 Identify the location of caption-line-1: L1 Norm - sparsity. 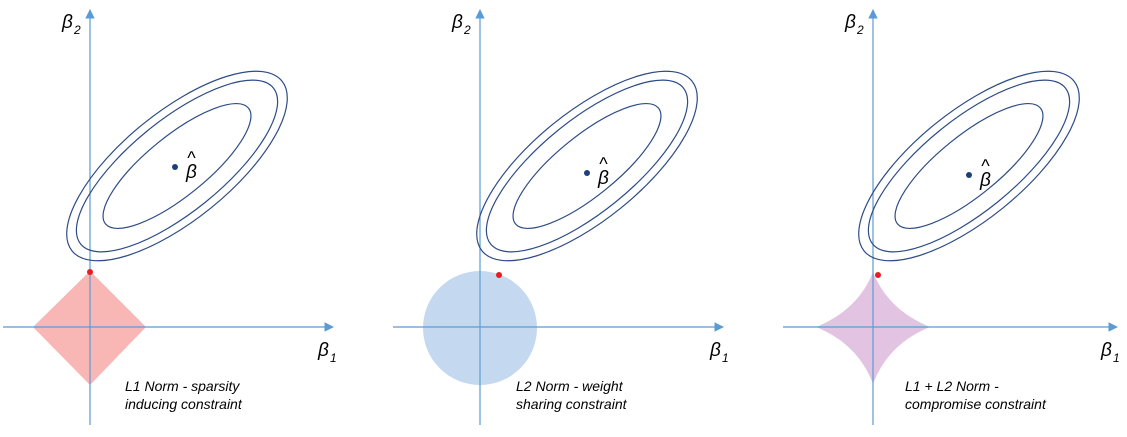
(182, 386).